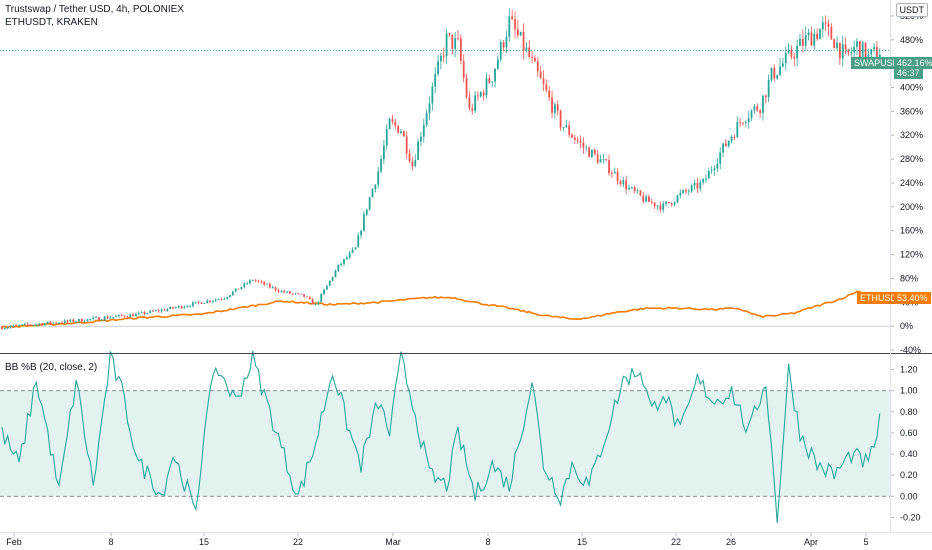  I want to click on indicator-label: BB %B (20, close, 2), so click(51, 367).